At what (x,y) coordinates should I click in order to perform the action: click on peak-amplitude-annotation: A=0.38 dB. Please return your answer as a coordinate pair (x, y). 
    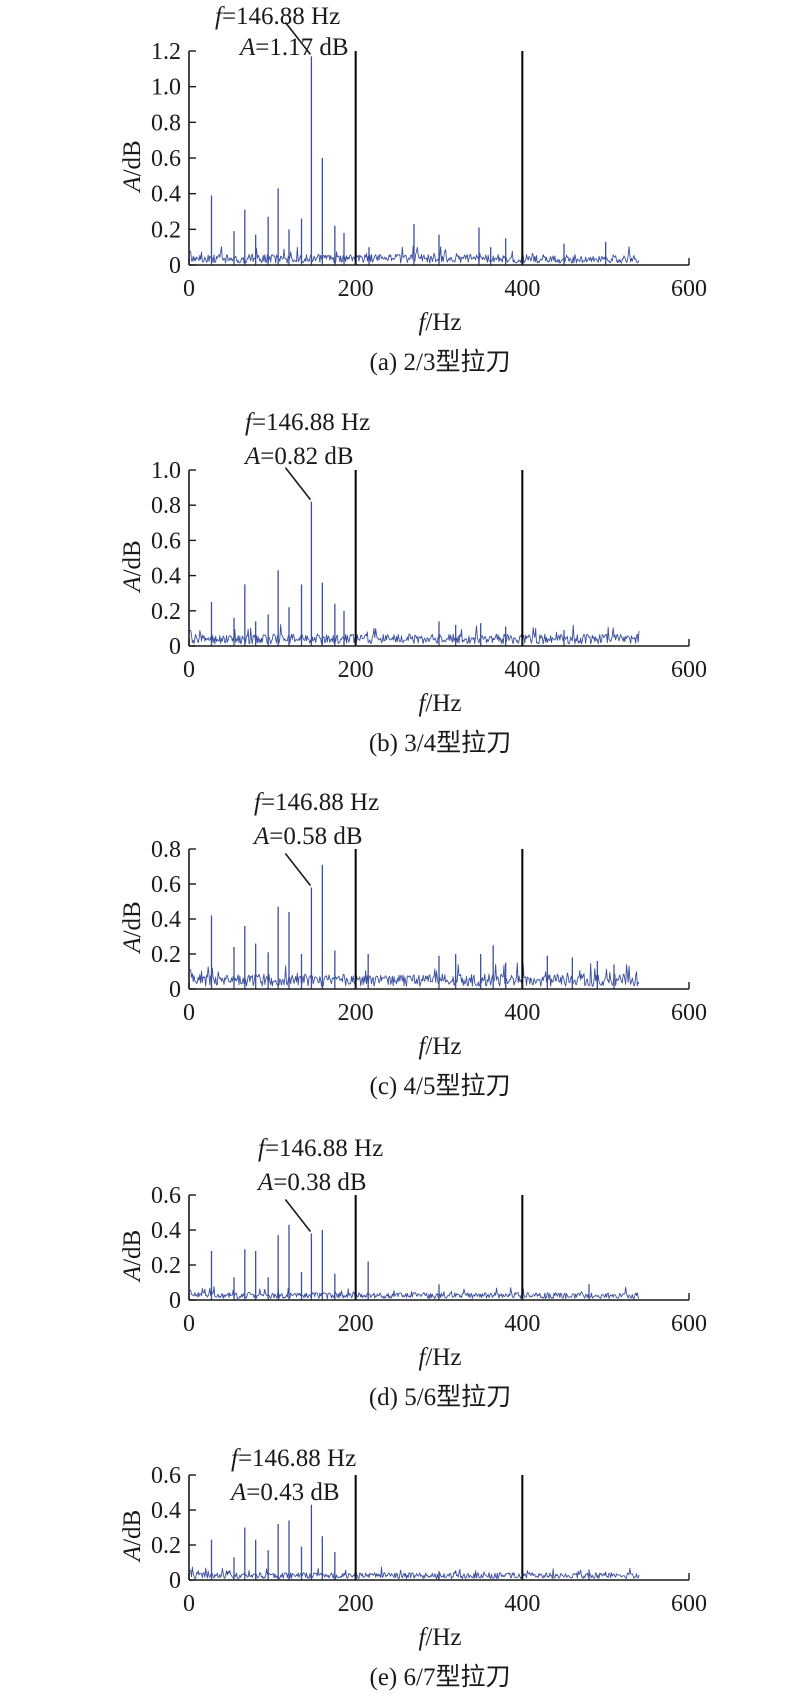
    Looking at the image, I should click on (311, 1182).